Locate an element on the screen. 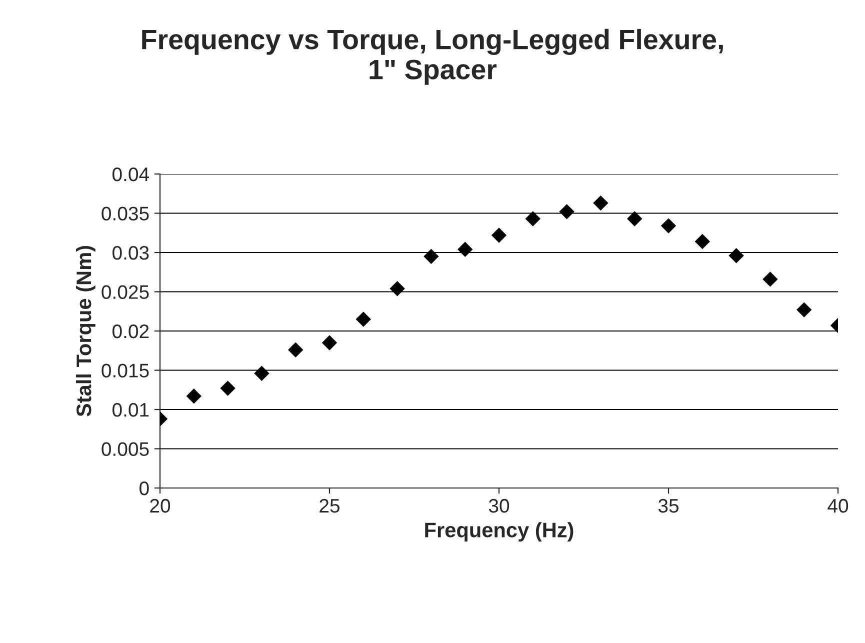 The image size is (865, 643). y-tick-label: 0.035 is located at coordinates (125, 213).